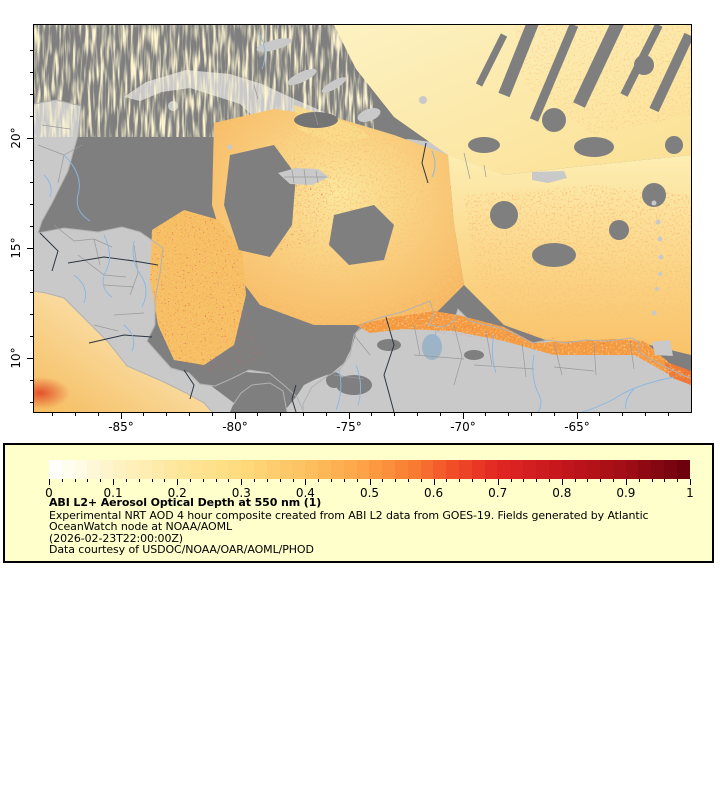 The image size is (720, 800). What do you see at coordinates (662, 348) in the screenshot?
I see `trinidad-land` at bounding box center [662, 348].